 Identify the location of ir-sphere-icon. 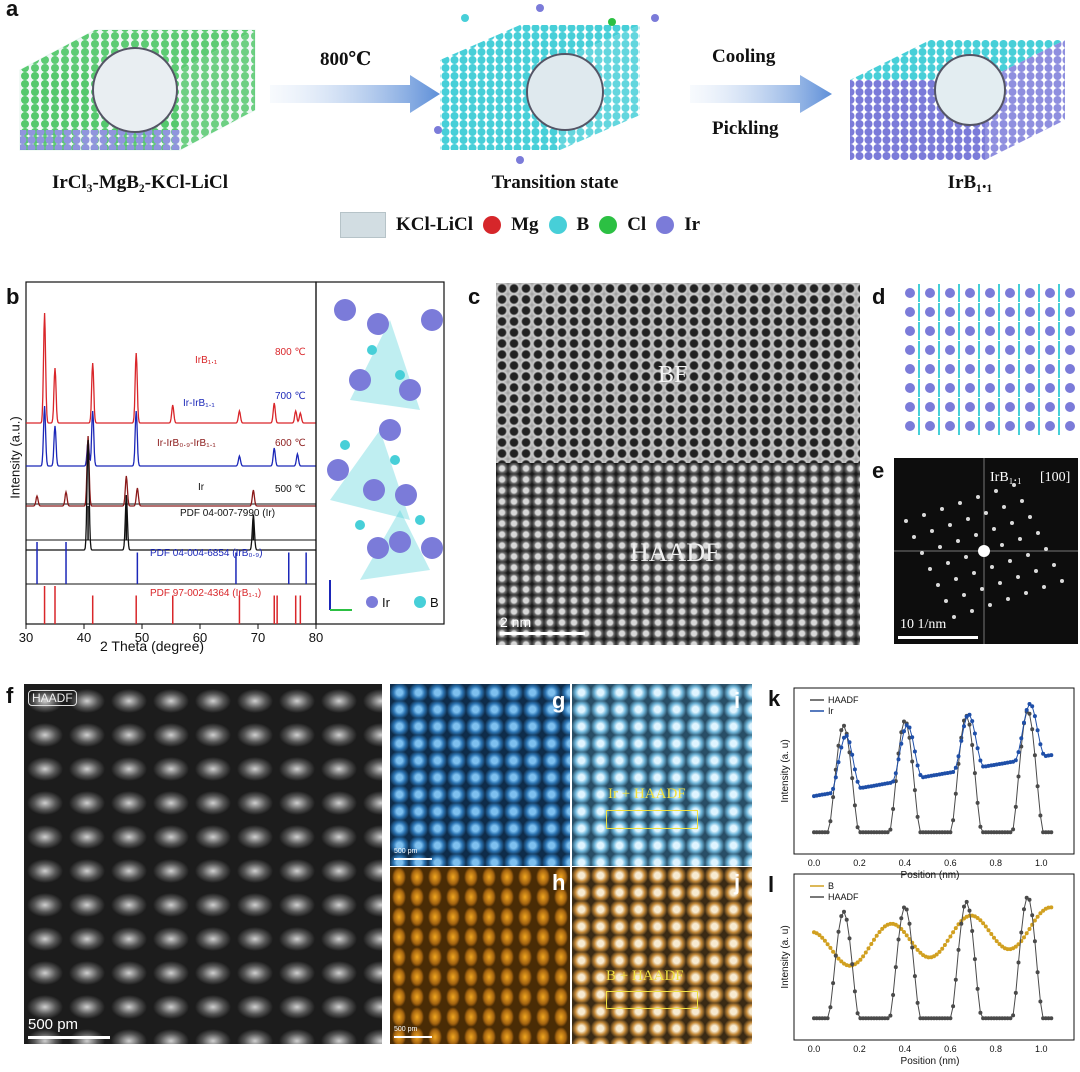
(665, 225).